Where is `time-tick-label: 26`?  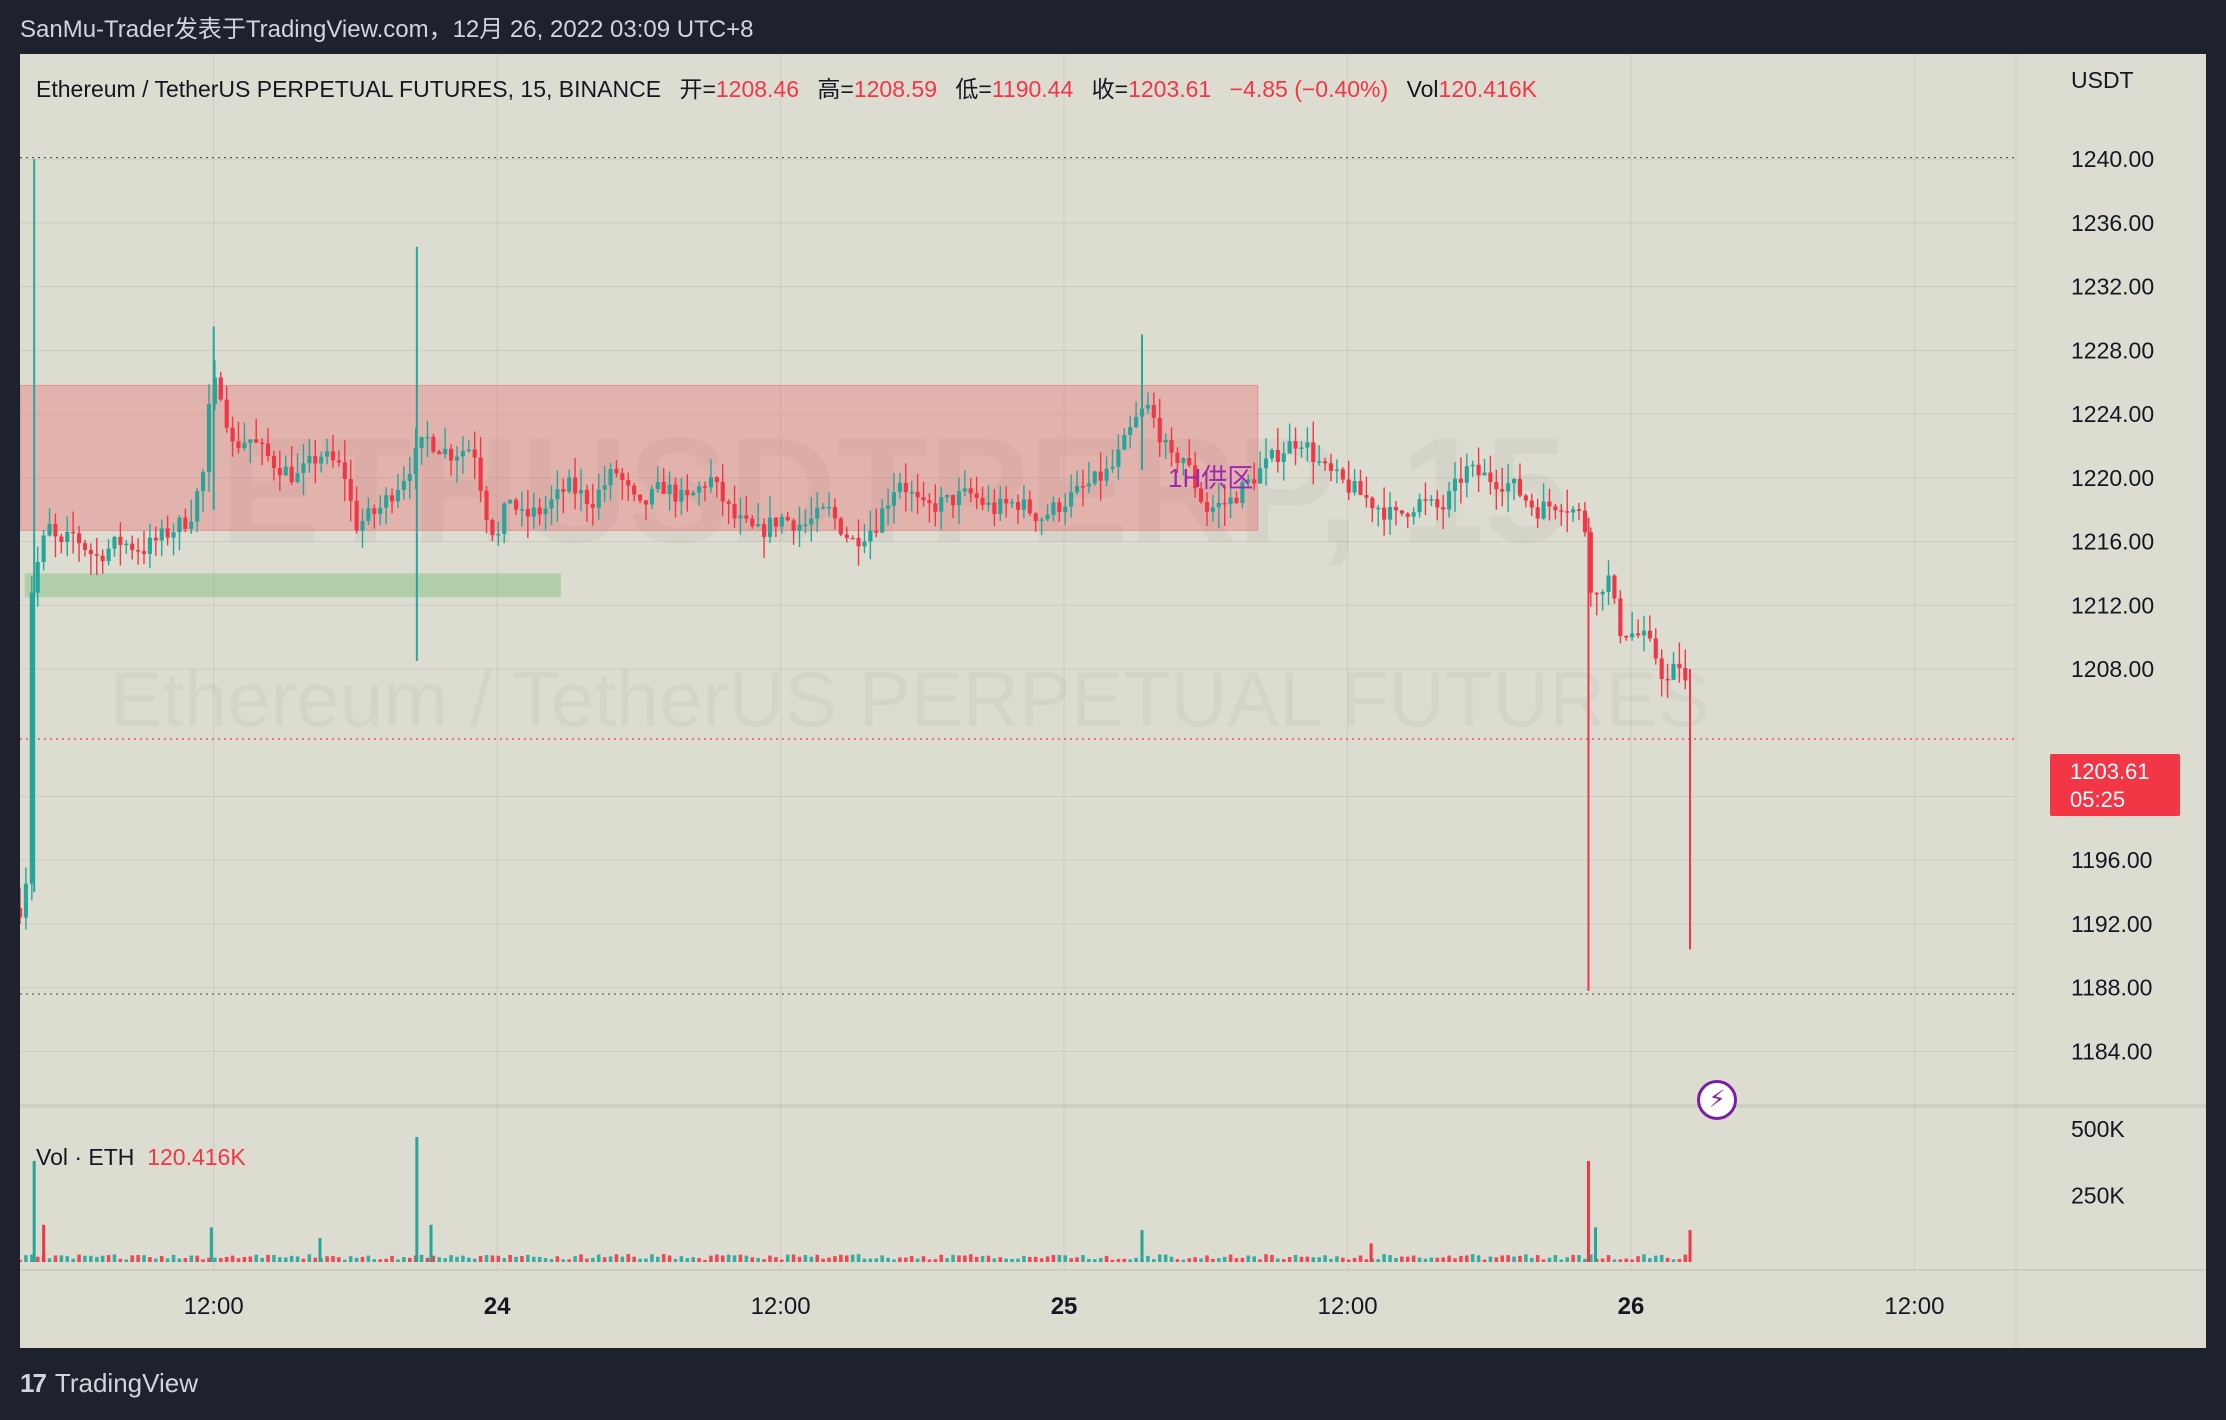
time-tick-label: 26 is located at coordinates (1631, 1306).